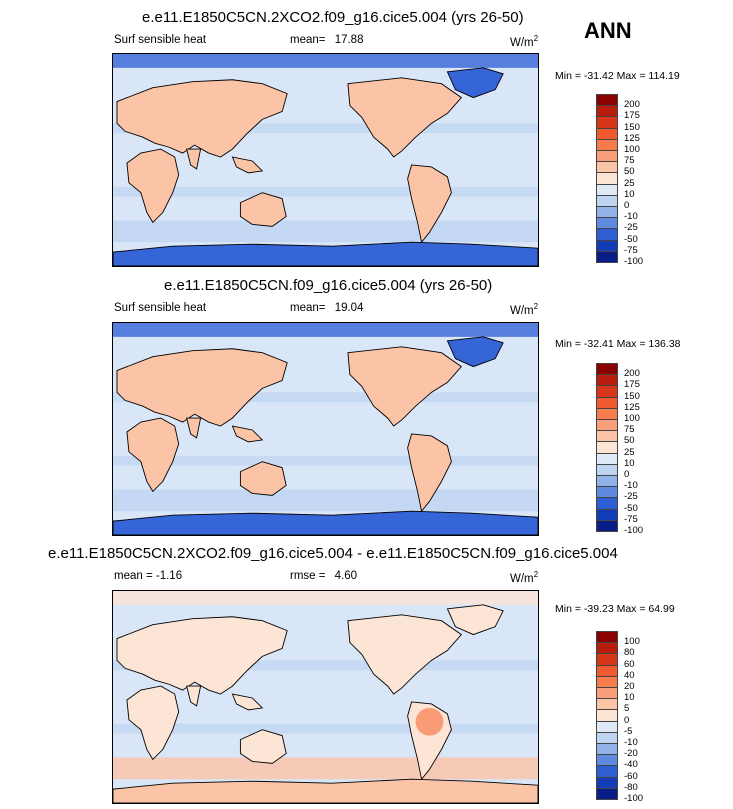 Image resolution: width=733 pixels, height=809 pixels. I want to click on colorbar-tick-label: 40, so click(629, 675).